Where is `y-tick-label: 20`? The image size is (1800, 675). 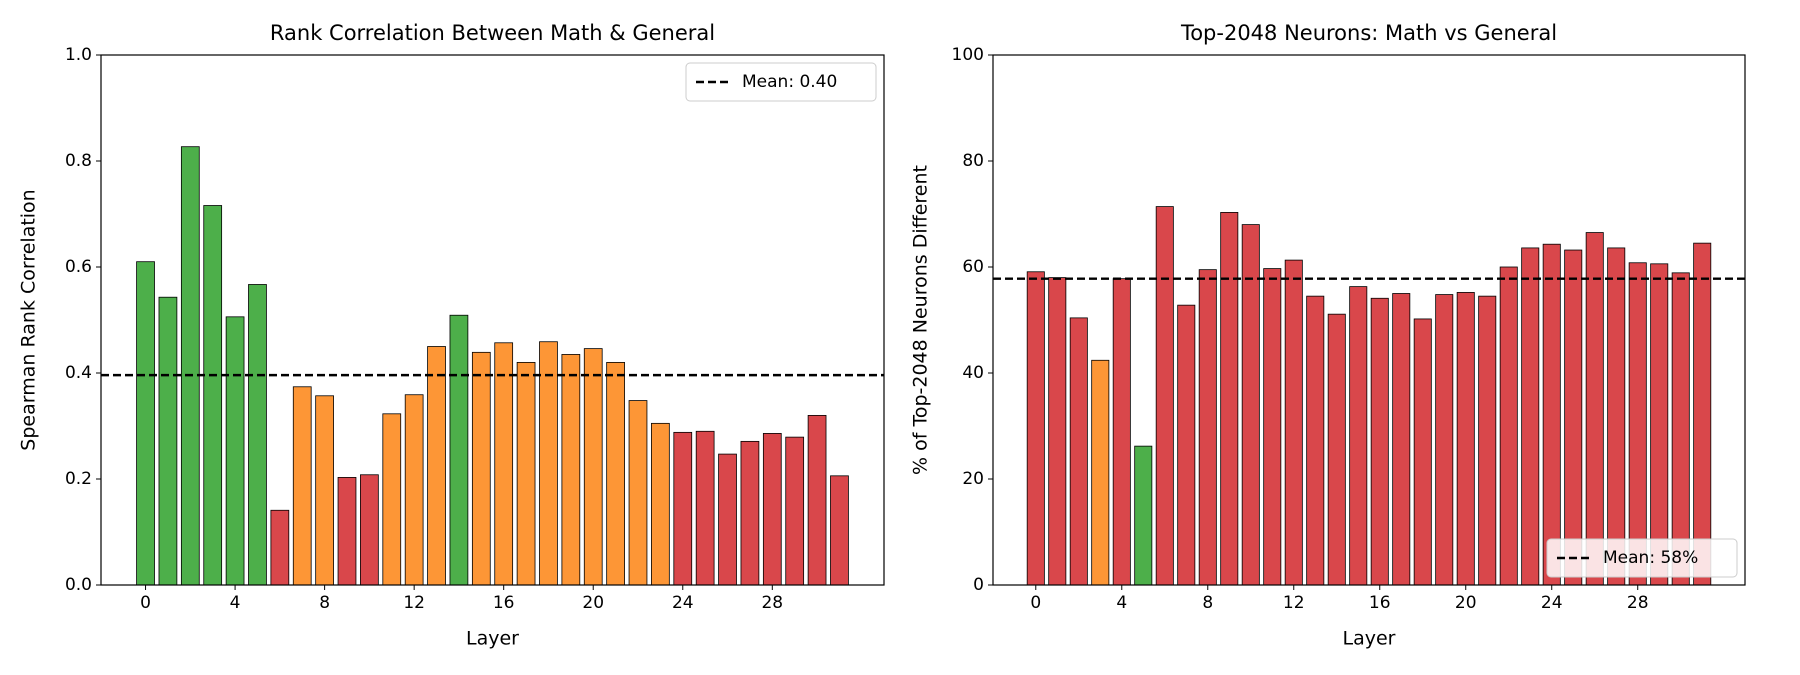
y-tick-label: 20 is located at coordinates (973, 479).